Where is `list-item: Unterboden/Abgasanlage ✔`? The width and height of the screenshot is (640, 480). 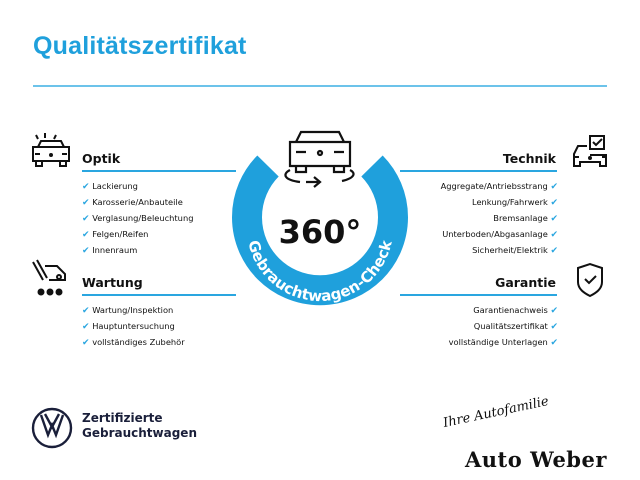
list-item: Unterboden/Abgasanlage ✔ is located at coordinates (500, 234).